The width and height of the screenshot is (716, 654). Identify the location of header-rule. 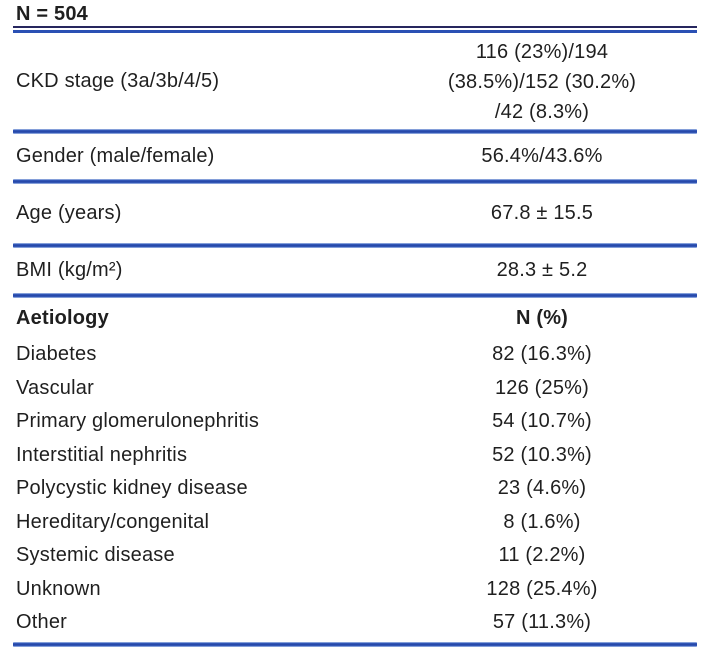
(355, 29).